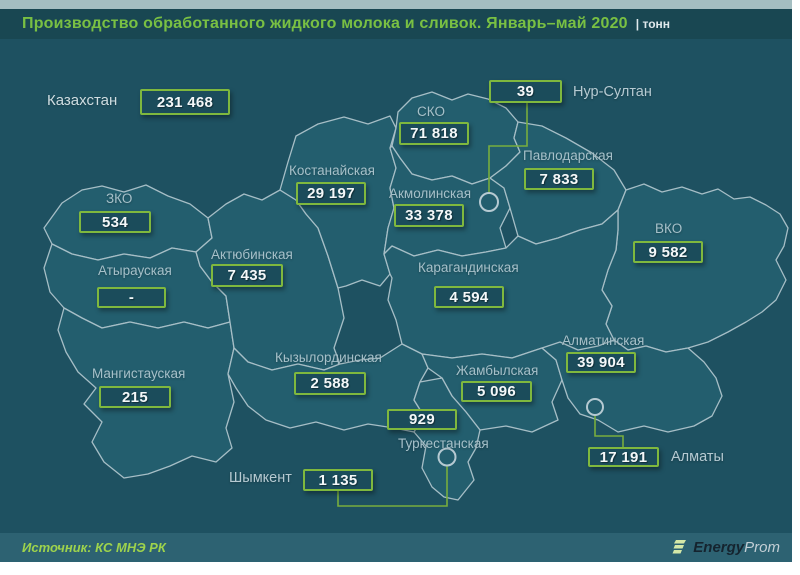  Describe the element at coordinates (603, 340) in the screenshot. I see `region-label-almaty-region: Алматинская` at that location.